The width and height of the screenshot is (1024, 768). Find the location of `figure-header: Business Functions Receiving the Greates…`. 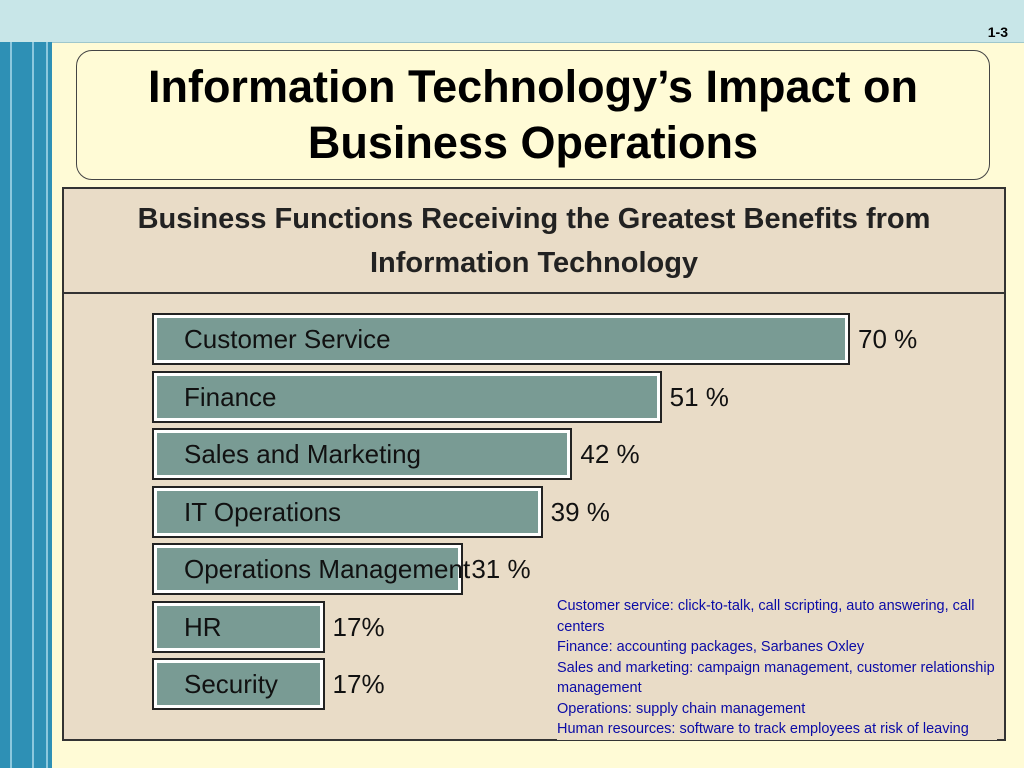

figure-header: Business Functions Receiving the Greates… is located at coordinates (534, 241).